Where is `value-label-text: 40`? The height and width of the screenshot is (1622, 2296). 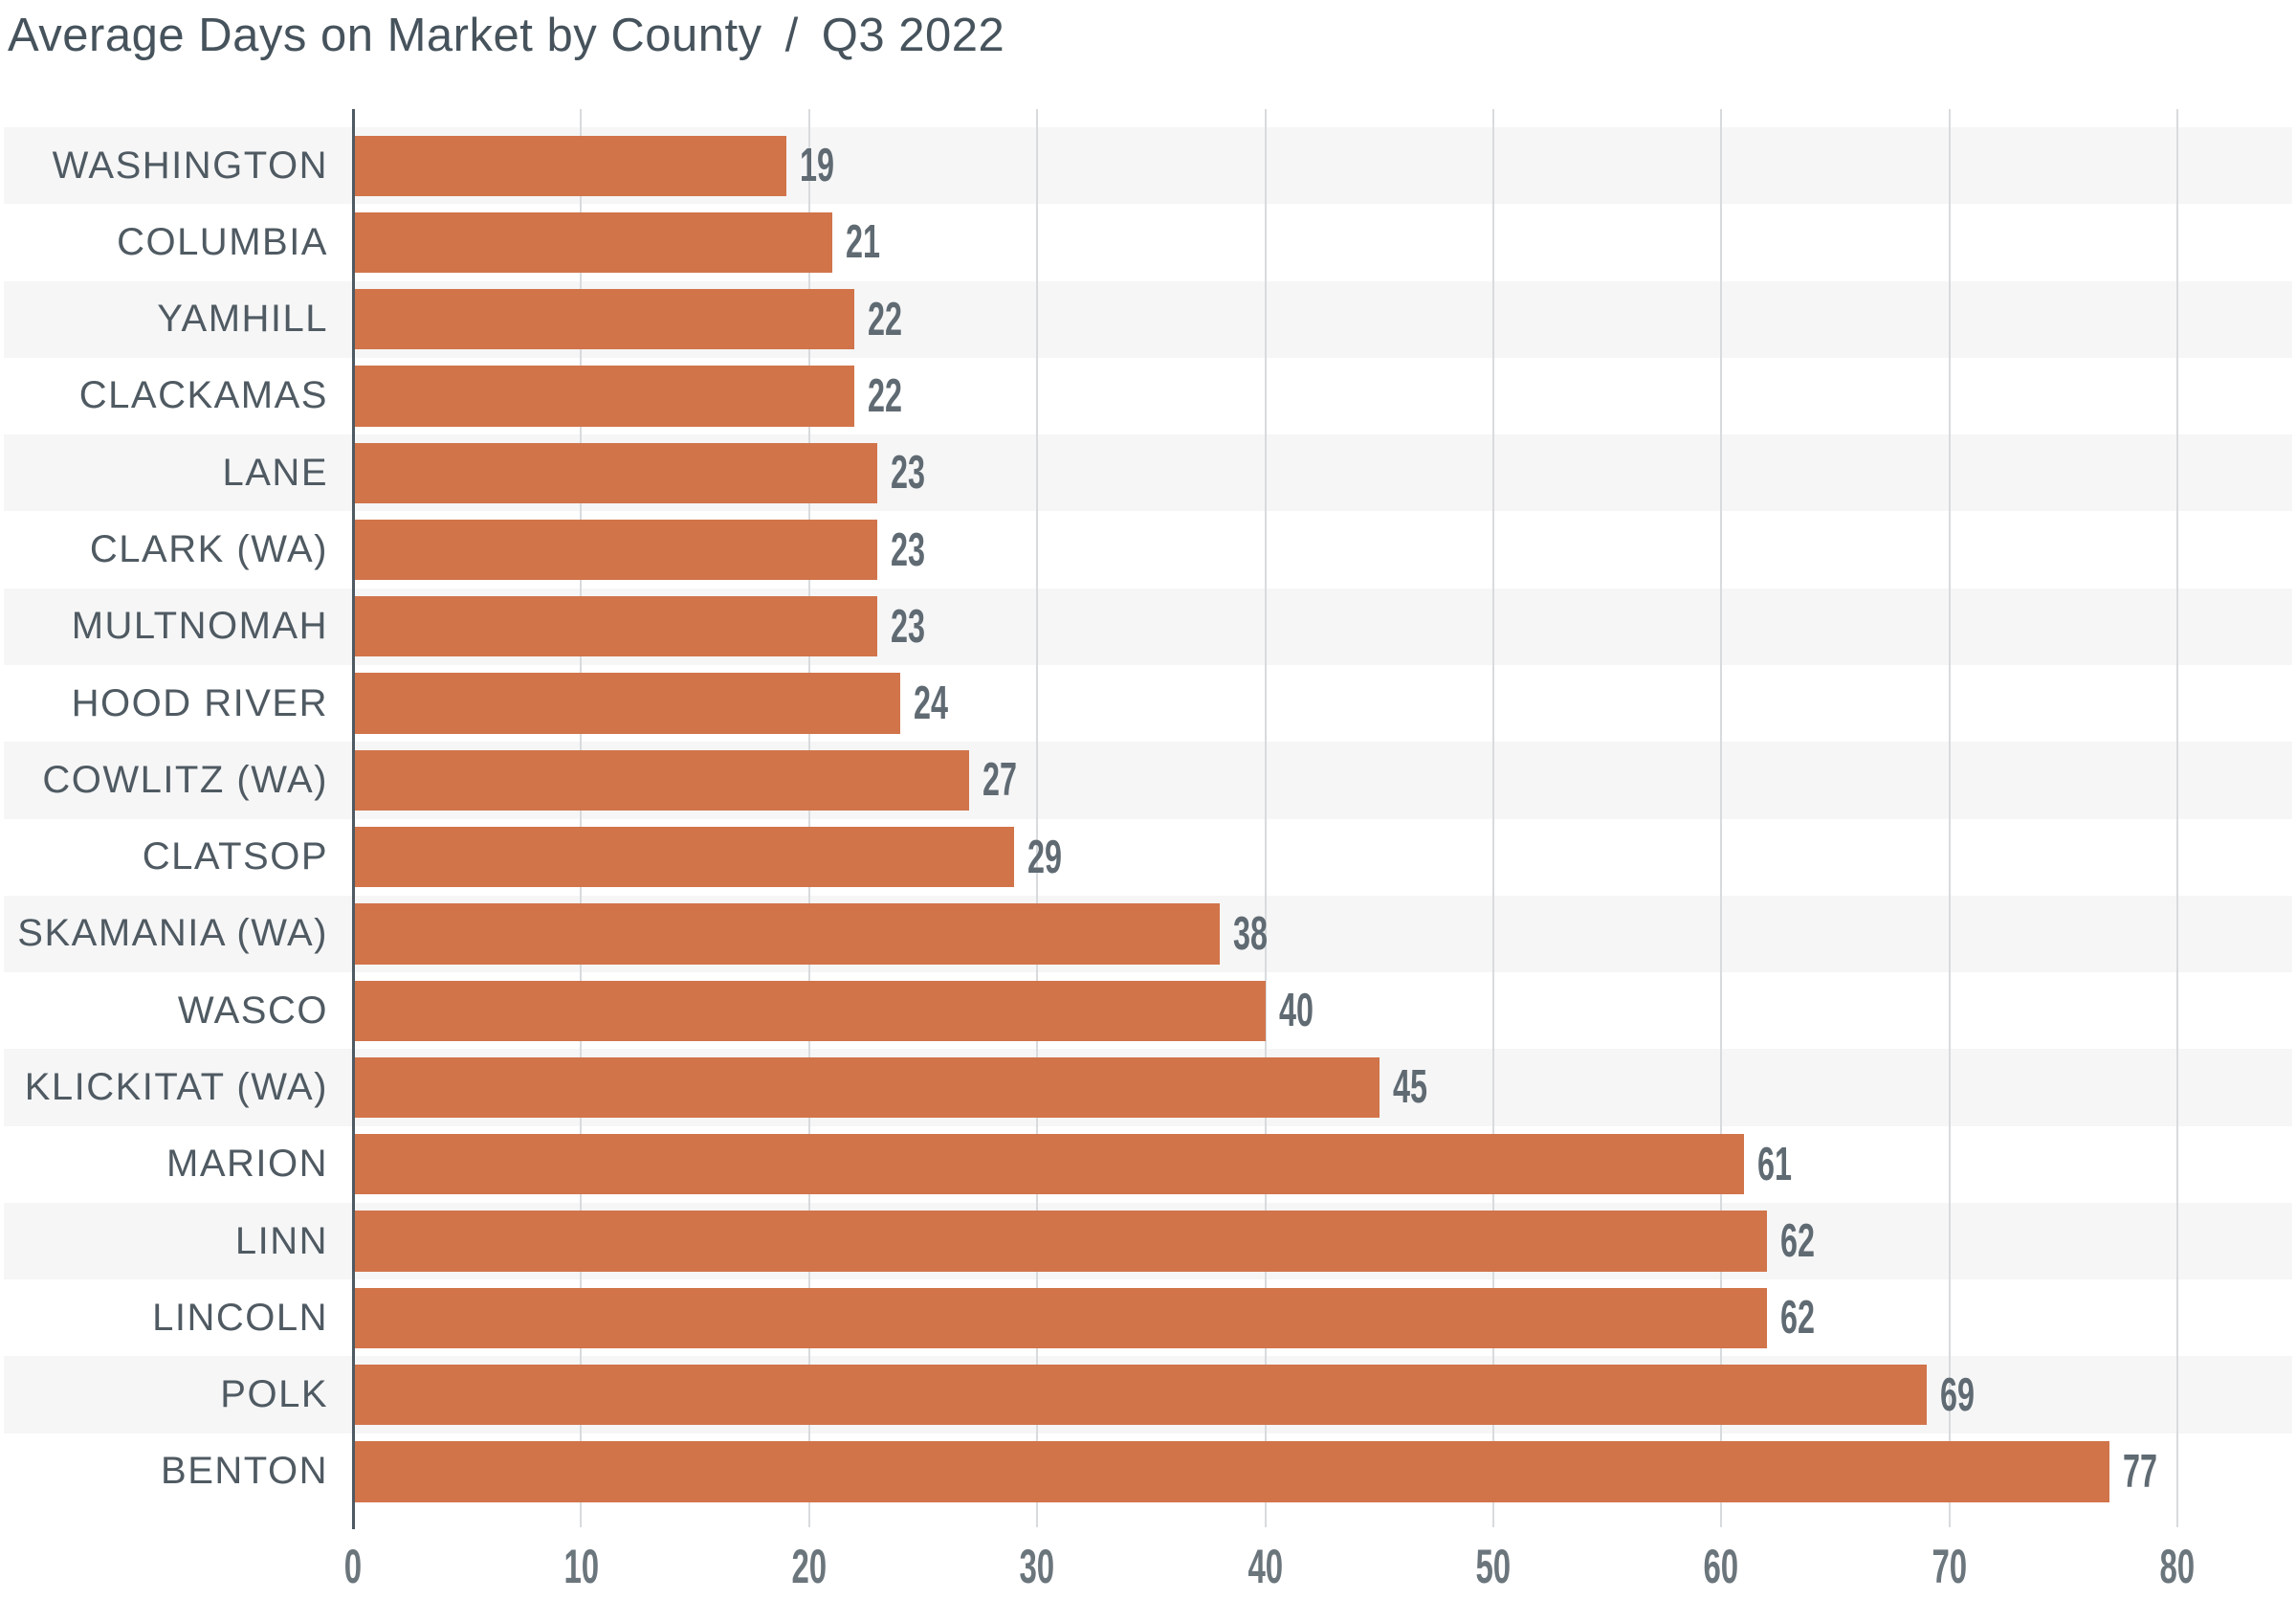 value-label-text: 40 is located at coordinates (1296, 1011).